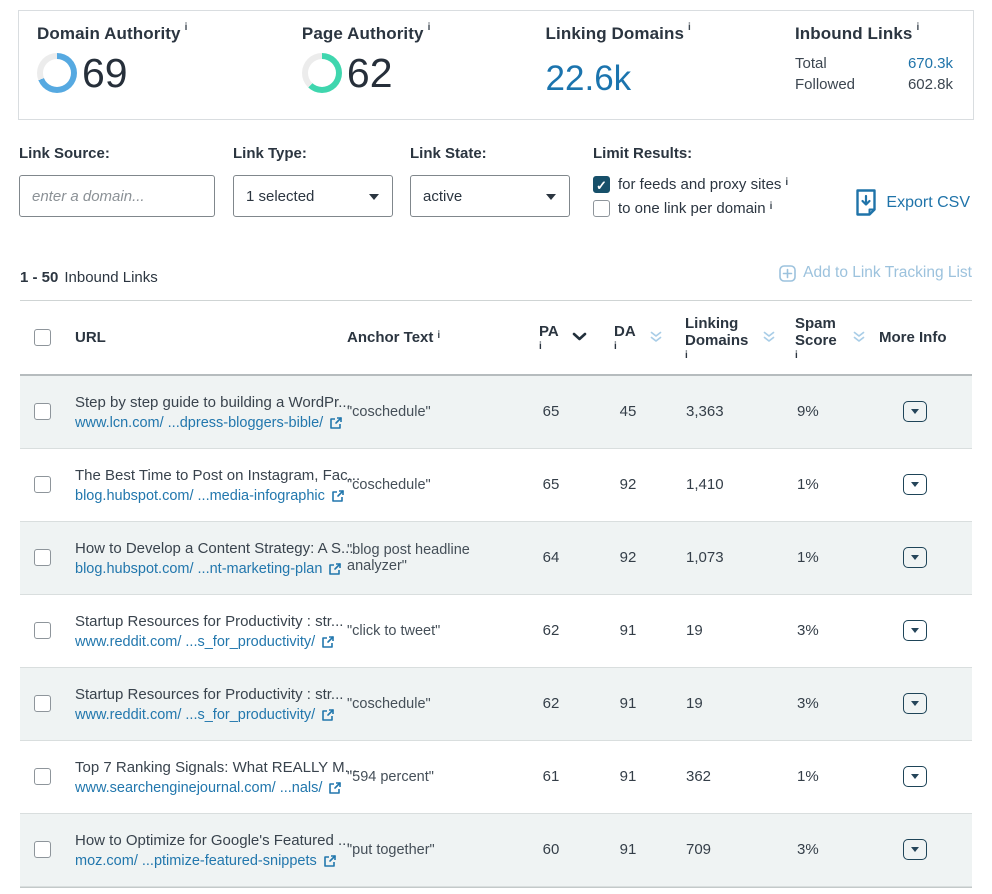 The image size is (992, 894). I want to click on select-all-checkbox, so click(42, 337).